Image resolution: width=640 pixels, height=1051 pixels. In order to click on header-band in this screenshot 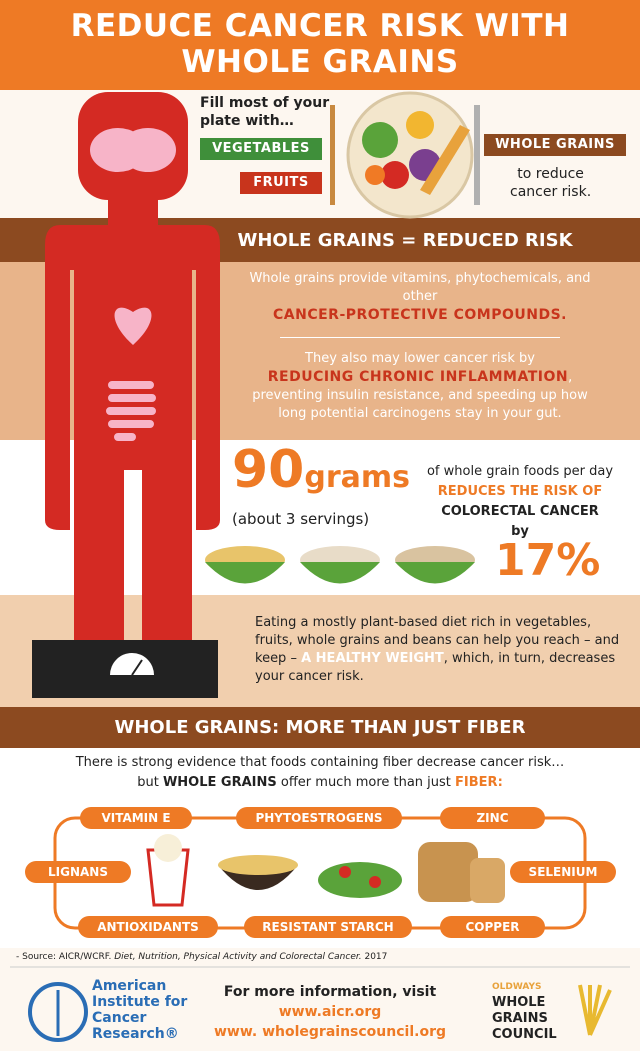, I will do `click(320, 45)`.